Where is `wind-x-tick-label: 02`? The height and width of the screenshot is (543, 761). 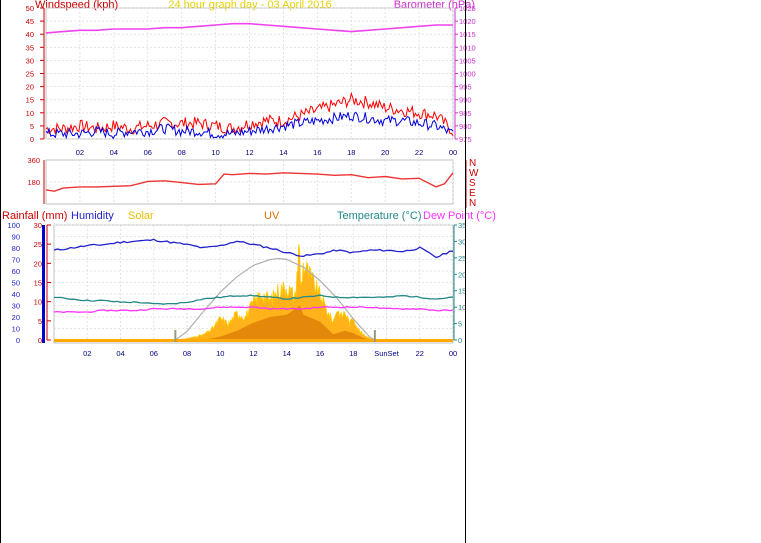 wind-x-tick-label: 02 is located at coordinates (80, 152).